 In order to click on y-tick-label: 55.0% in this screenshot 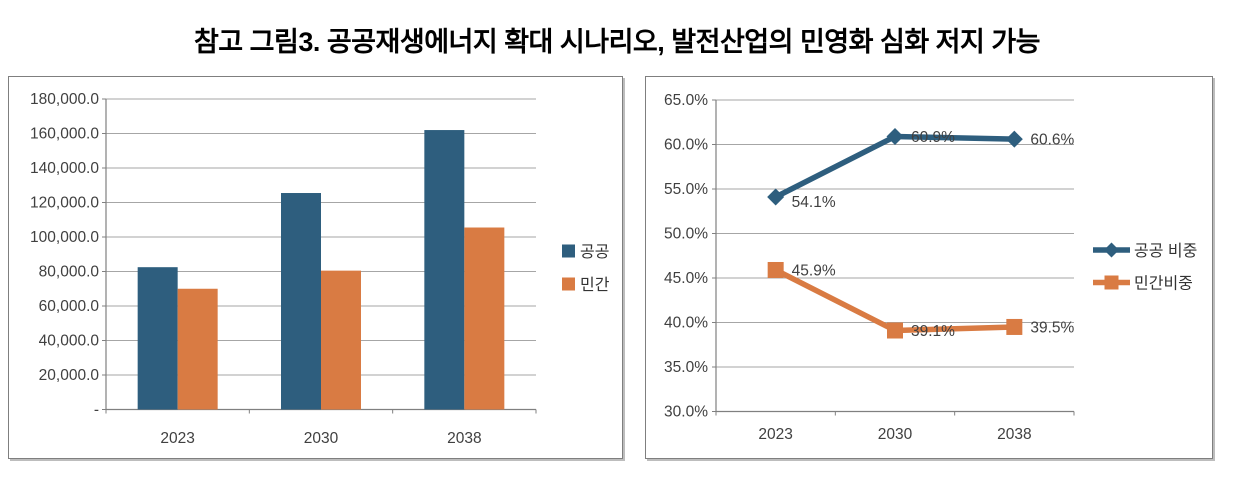, I will do `click(686, 189)`.